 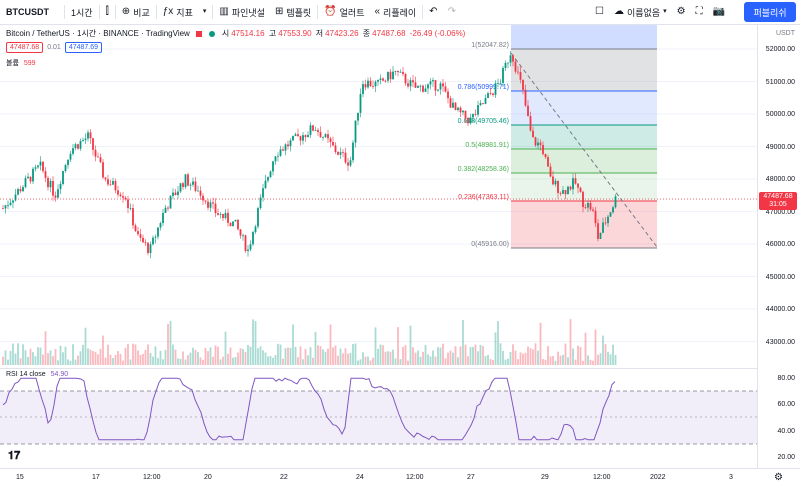 I want to click on redo-button: ↷, so click(x=452, y=12).